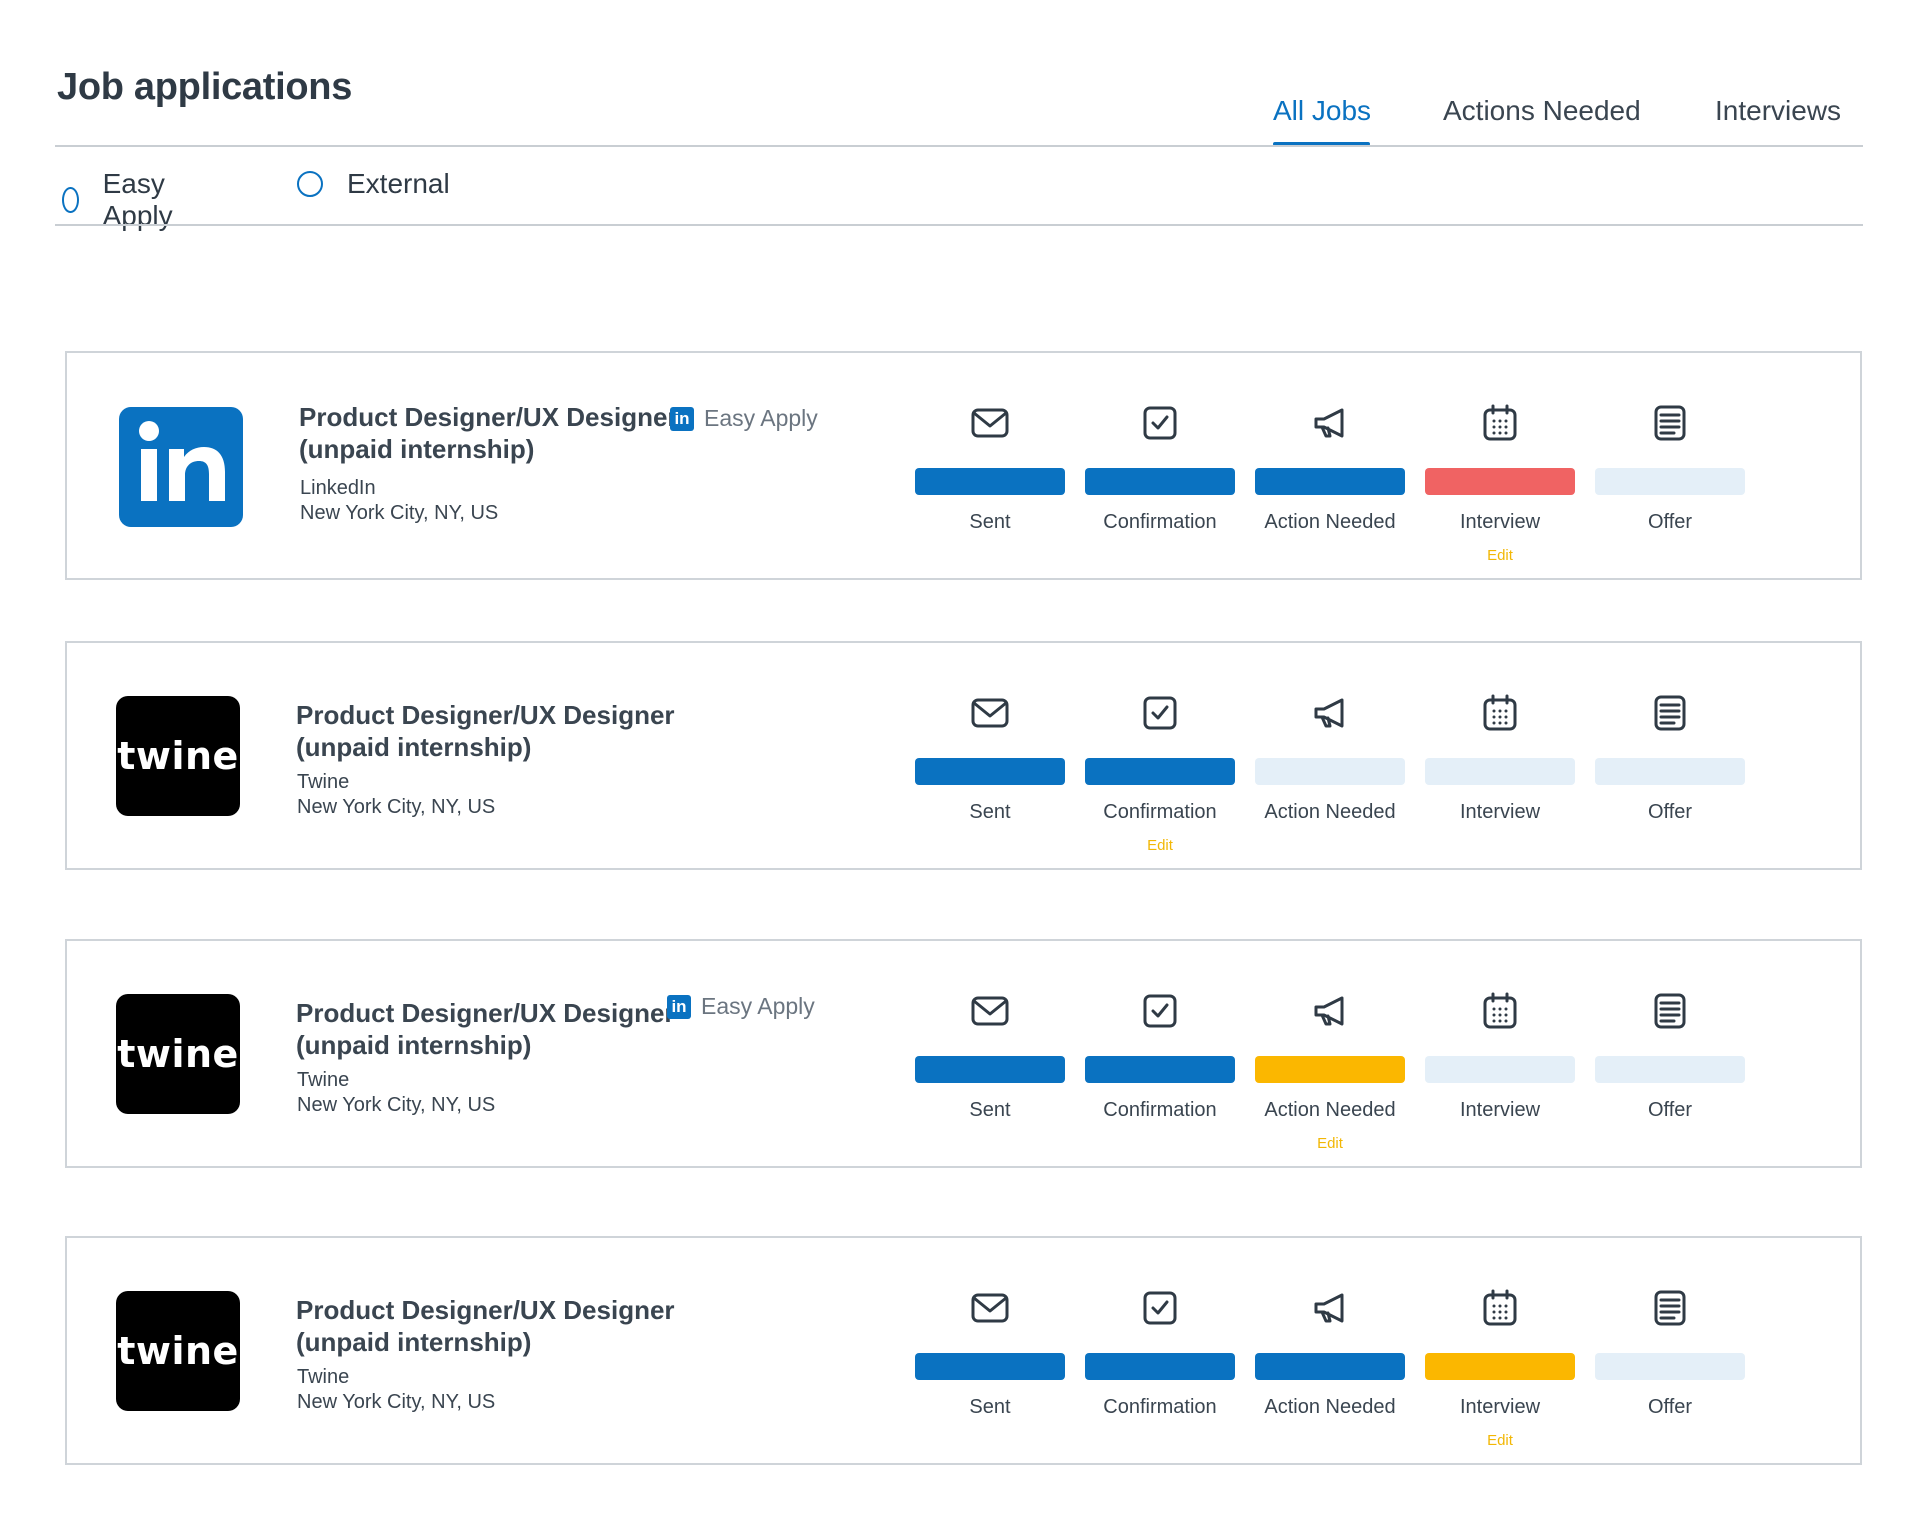 This screenshot has height=1528, width=1911. What do you see at coordinates (1542, 110) in the screenshot?
I see `tab-actions-needed: Actions Needed` at bounding box center [1542, 110].